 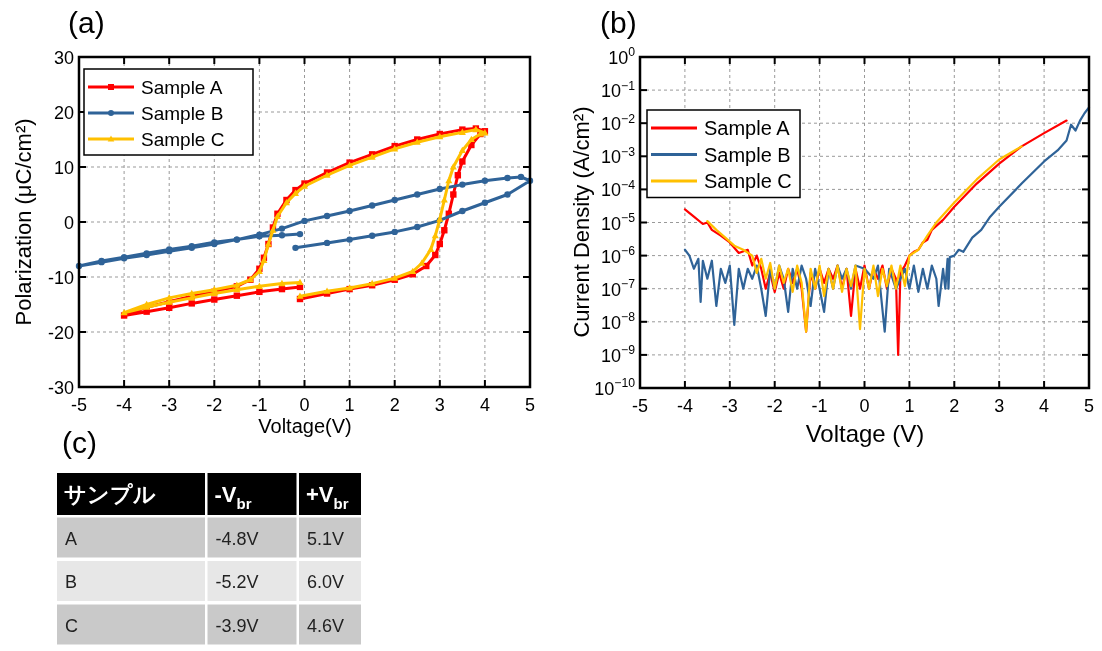 I want to click on text: 6.0V, so click(x=326, y=582).